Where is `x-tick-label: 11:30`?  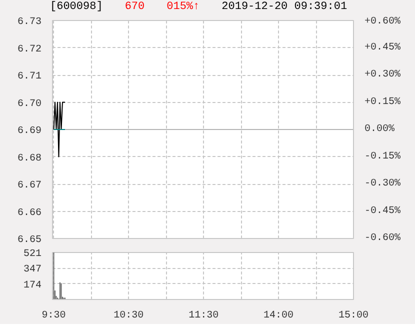 x-tick-label: 11:30 is located at coordinates (203, 316).